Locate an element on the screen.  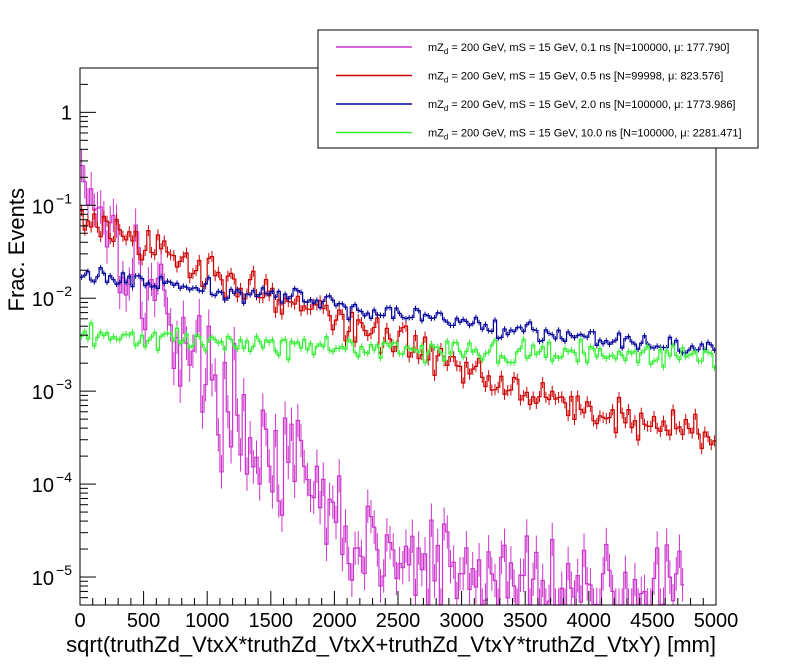
y-tick-exponent: −1 is located at coordinates (64, 198).